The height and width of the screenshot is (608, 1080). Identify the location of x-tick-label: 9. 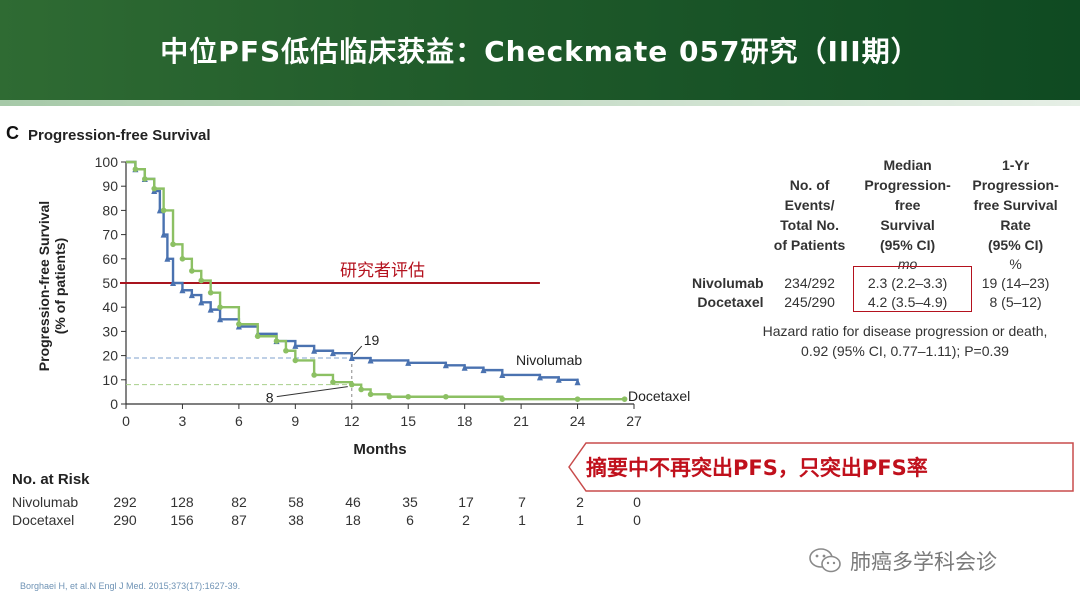
(295, 421).